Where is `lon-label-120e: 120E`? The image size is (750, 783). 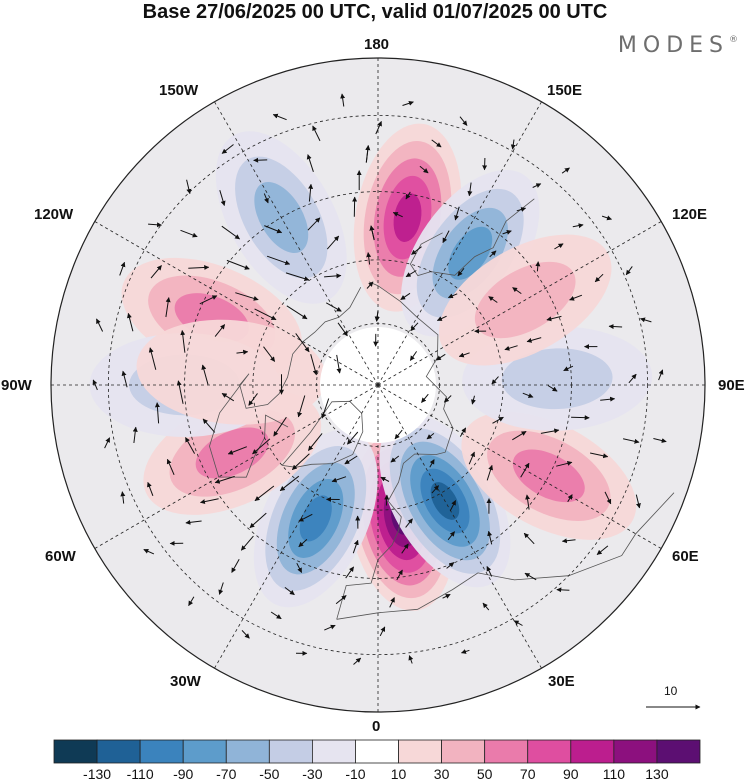 lon-label-120e: 120E is located at coordinates (690, 214).